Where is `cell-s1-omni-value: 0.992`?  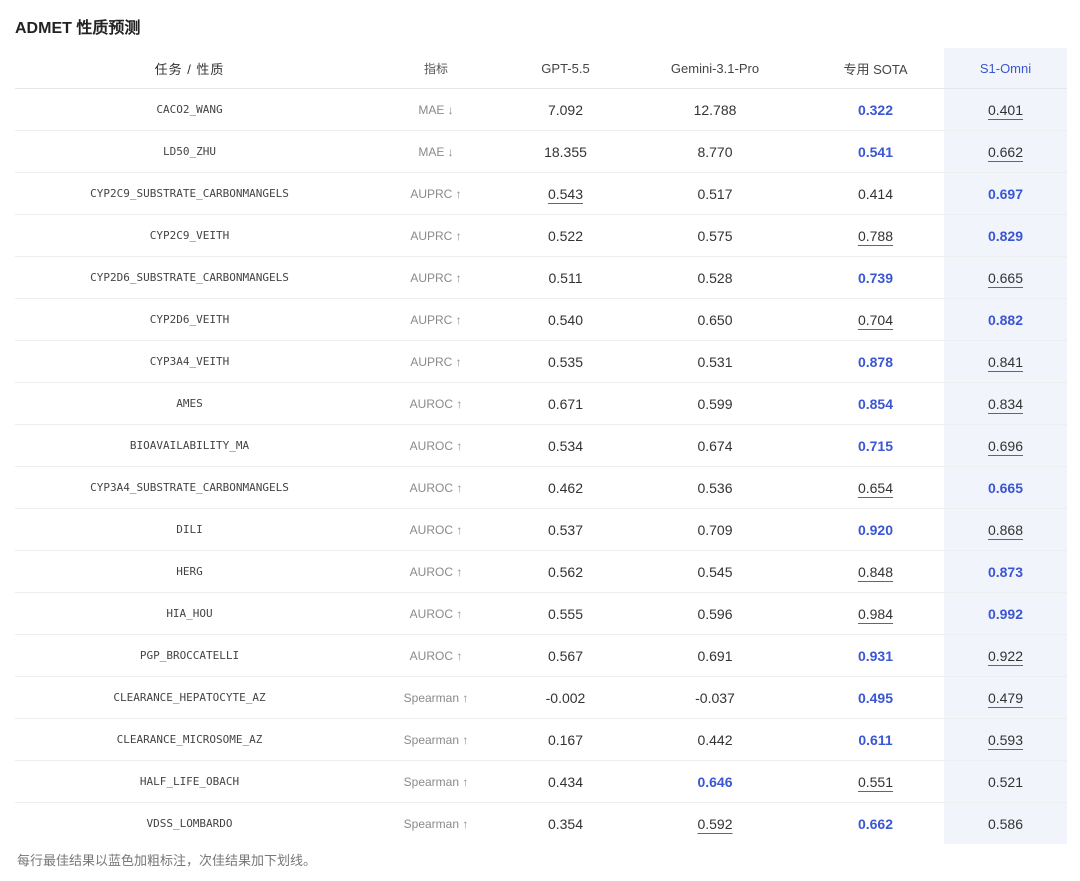
cell-s1-omni-value: 0.992 is located at coordinates (1005, 613).